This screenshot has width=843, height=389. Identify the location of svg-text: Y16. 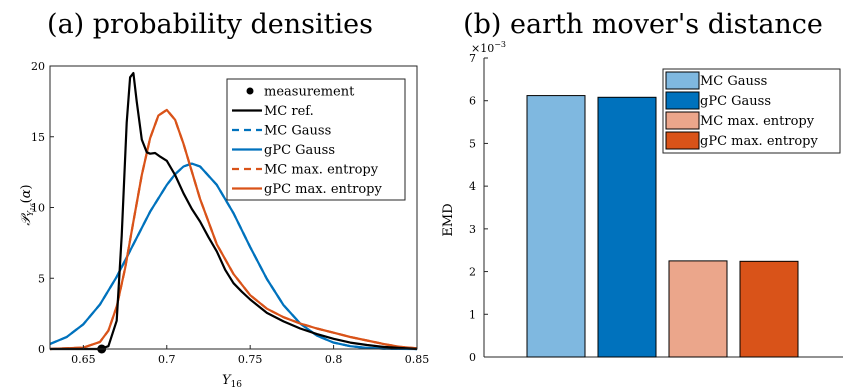
(232, 381).